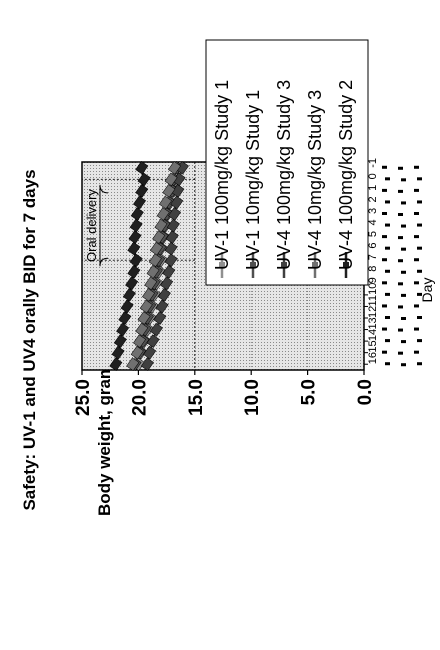 The image size is (440, 650). I want to click on legend-item-4: UV-4 10mg/kg Study 3, so click(315, 184).